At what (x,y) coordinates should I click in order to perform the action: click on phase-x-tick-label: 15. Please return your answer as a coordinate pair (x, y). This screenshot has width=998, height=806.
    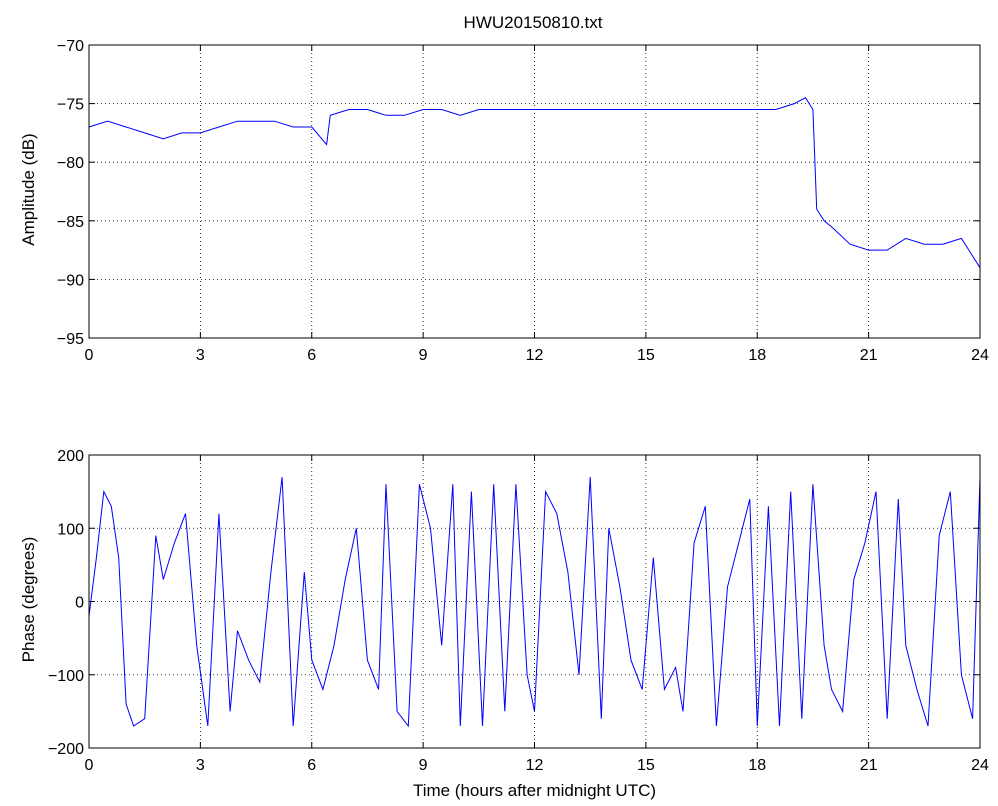
    Looking at the image, I should click on (646, 765).